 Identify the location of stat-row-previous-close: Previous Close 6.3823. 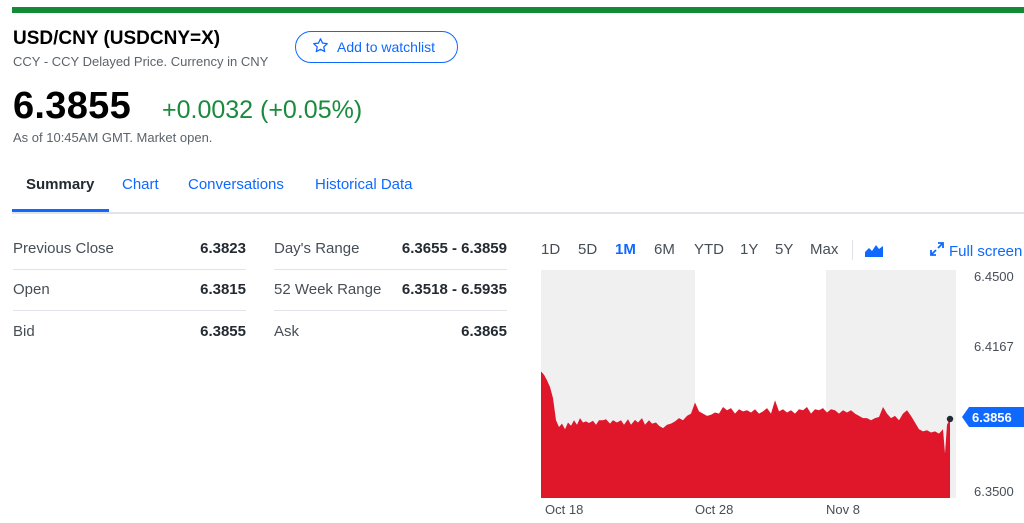
(129, 249).